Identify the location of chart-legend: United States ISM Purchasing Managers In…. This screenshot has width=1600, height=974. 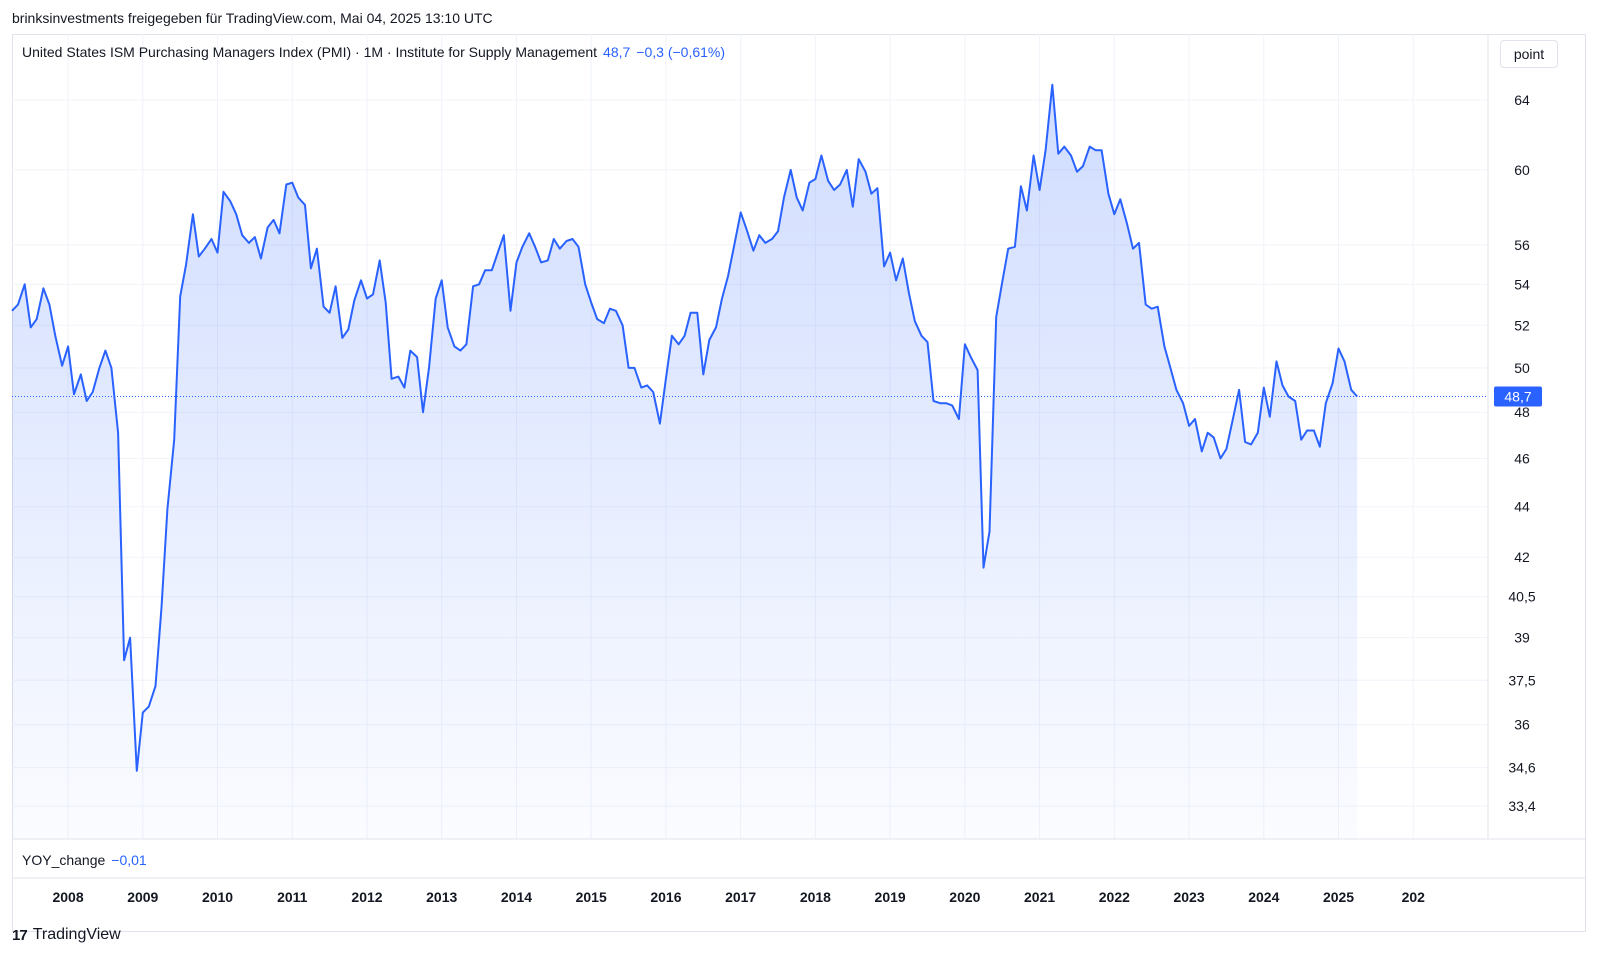
(373, 52).